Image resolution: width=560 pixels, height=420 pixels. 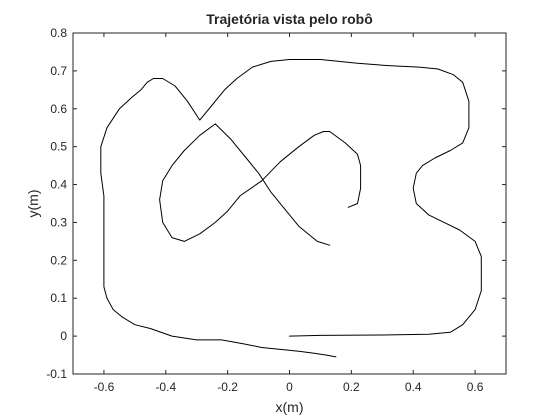 I want to click on y-tick-label: 0.6, so click(x=58, y=109).